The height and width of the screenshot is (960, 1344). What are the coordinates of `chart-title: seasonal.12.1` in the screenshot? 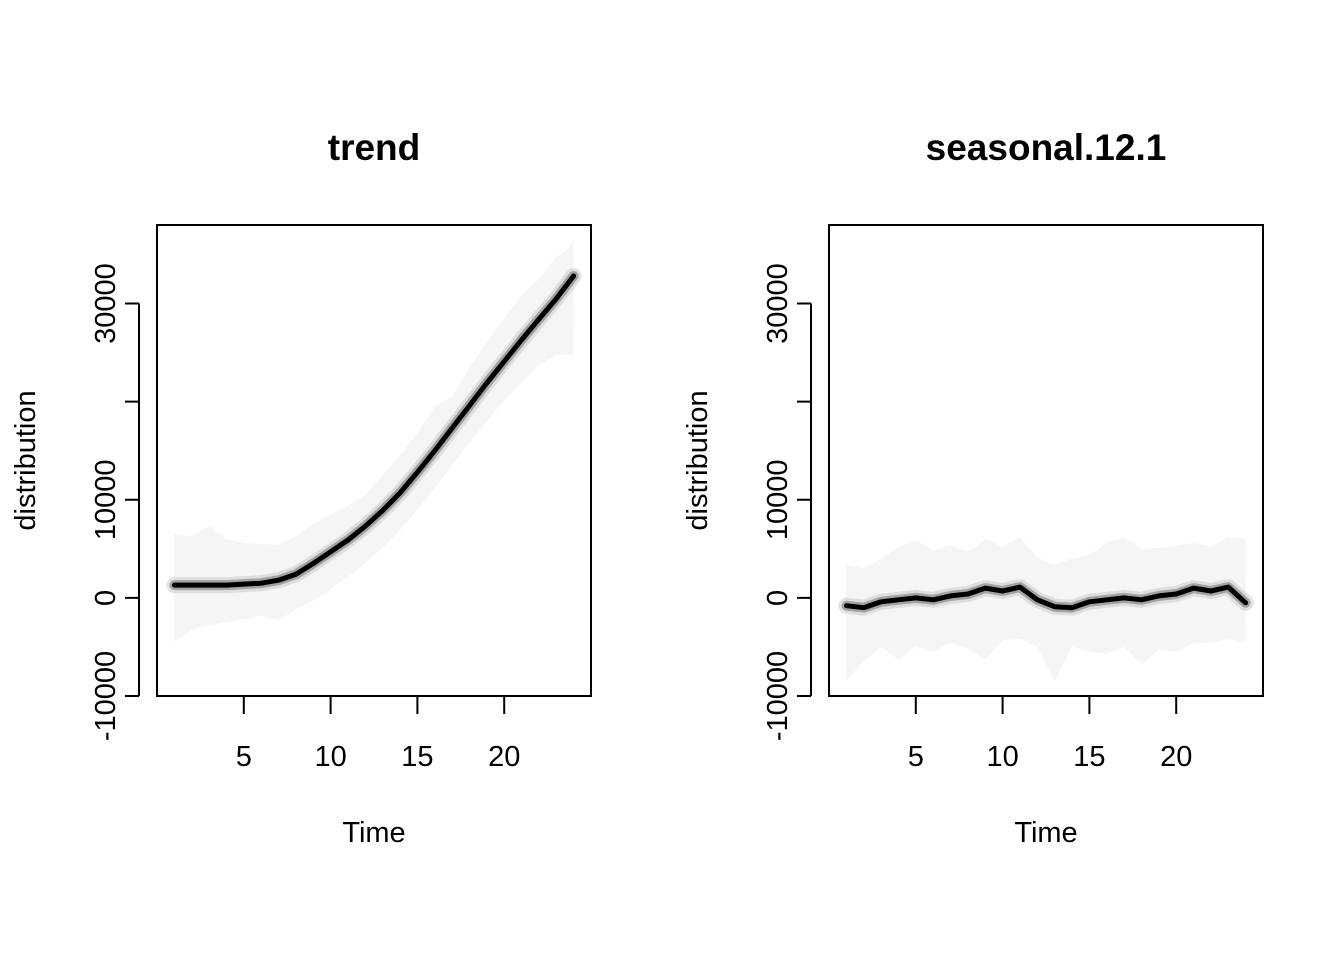 It's located at (1046, 147).